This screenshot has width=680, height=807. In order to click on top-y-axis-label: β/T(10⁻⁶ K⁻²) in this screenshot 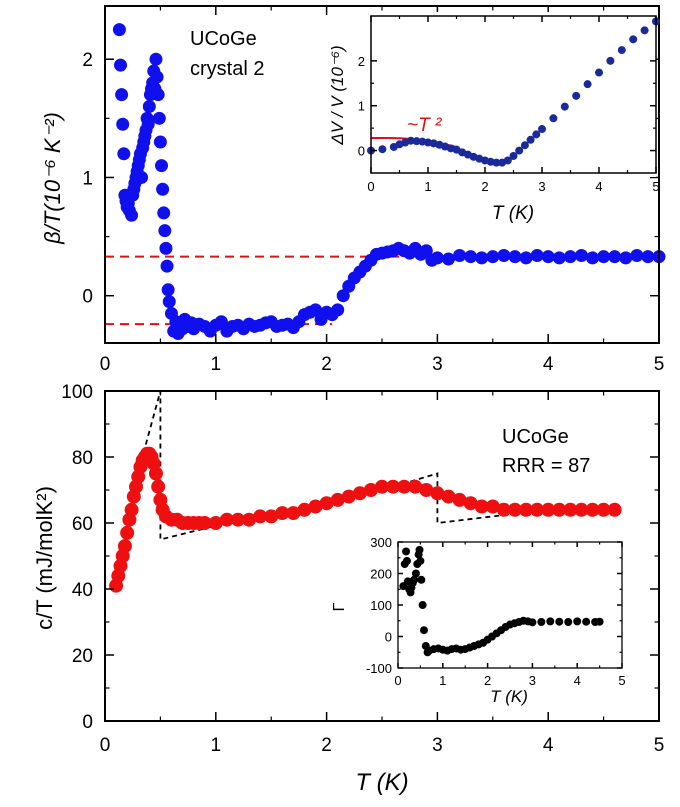, I will do `click(52, 178)`.